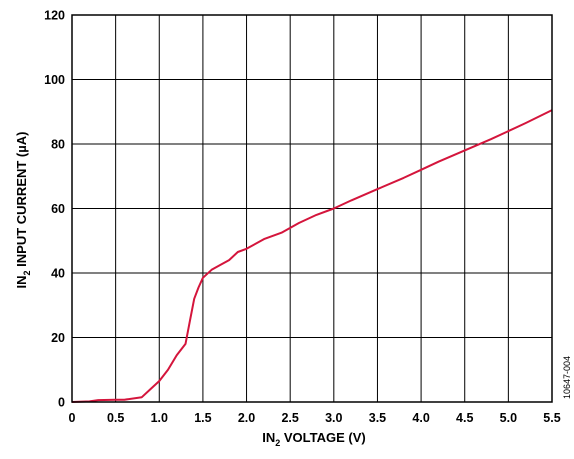  Describe the element at coordinates (27, 272) in the screenshot. I see `y-axis-title-subscript: 2` at that location.